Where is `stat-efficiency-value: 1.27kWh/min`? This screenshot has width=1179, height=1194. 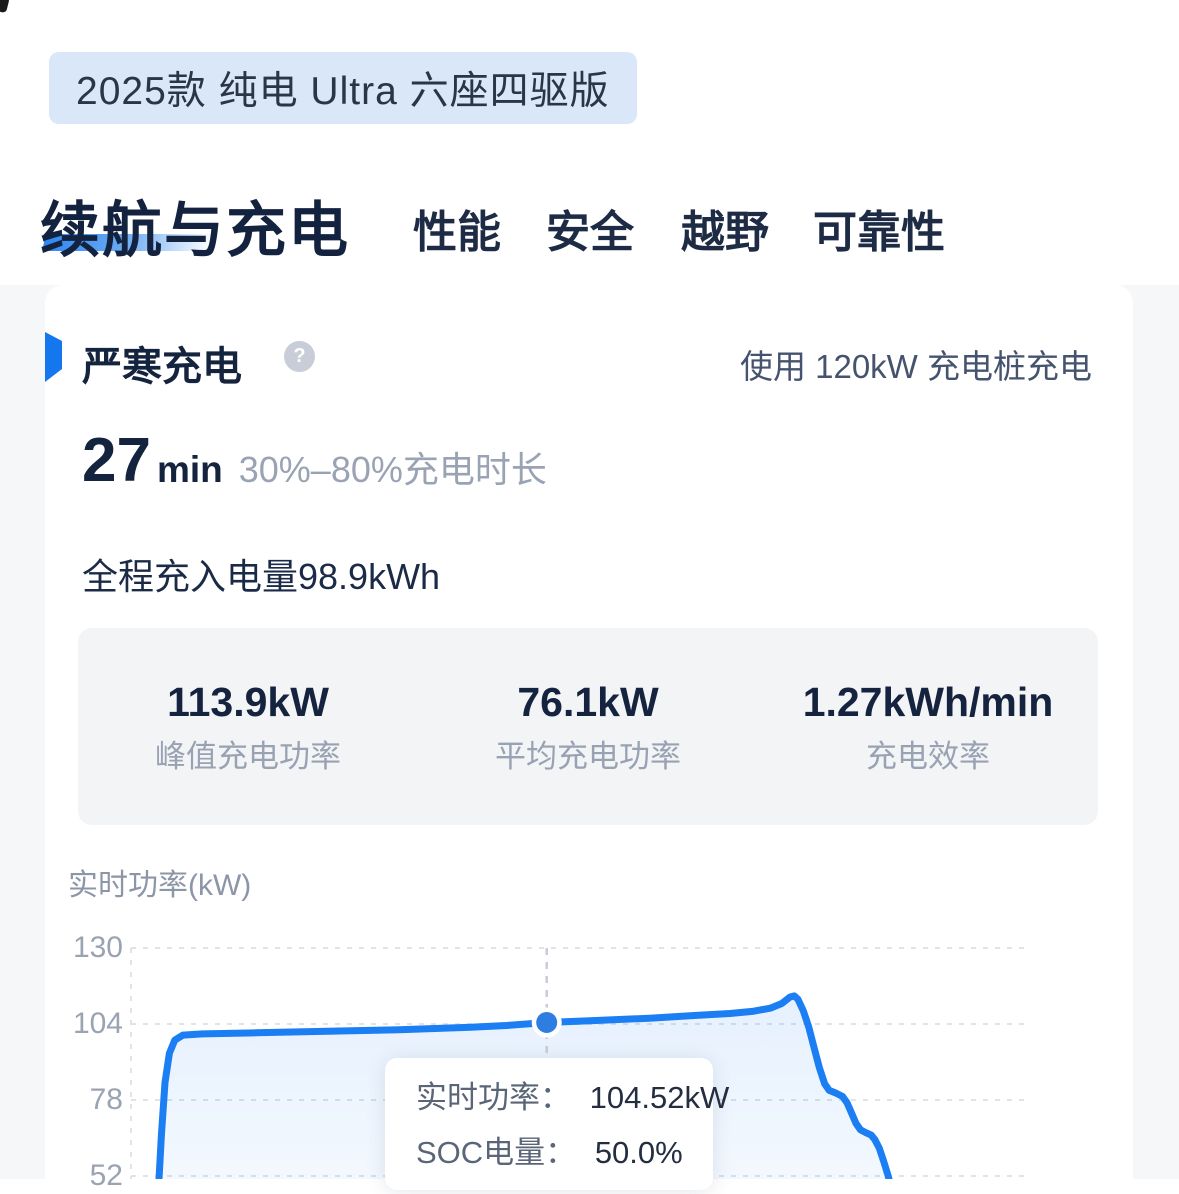 stat-efficiency-value: 1.27kWh/min is located at coordinates (928, 702).